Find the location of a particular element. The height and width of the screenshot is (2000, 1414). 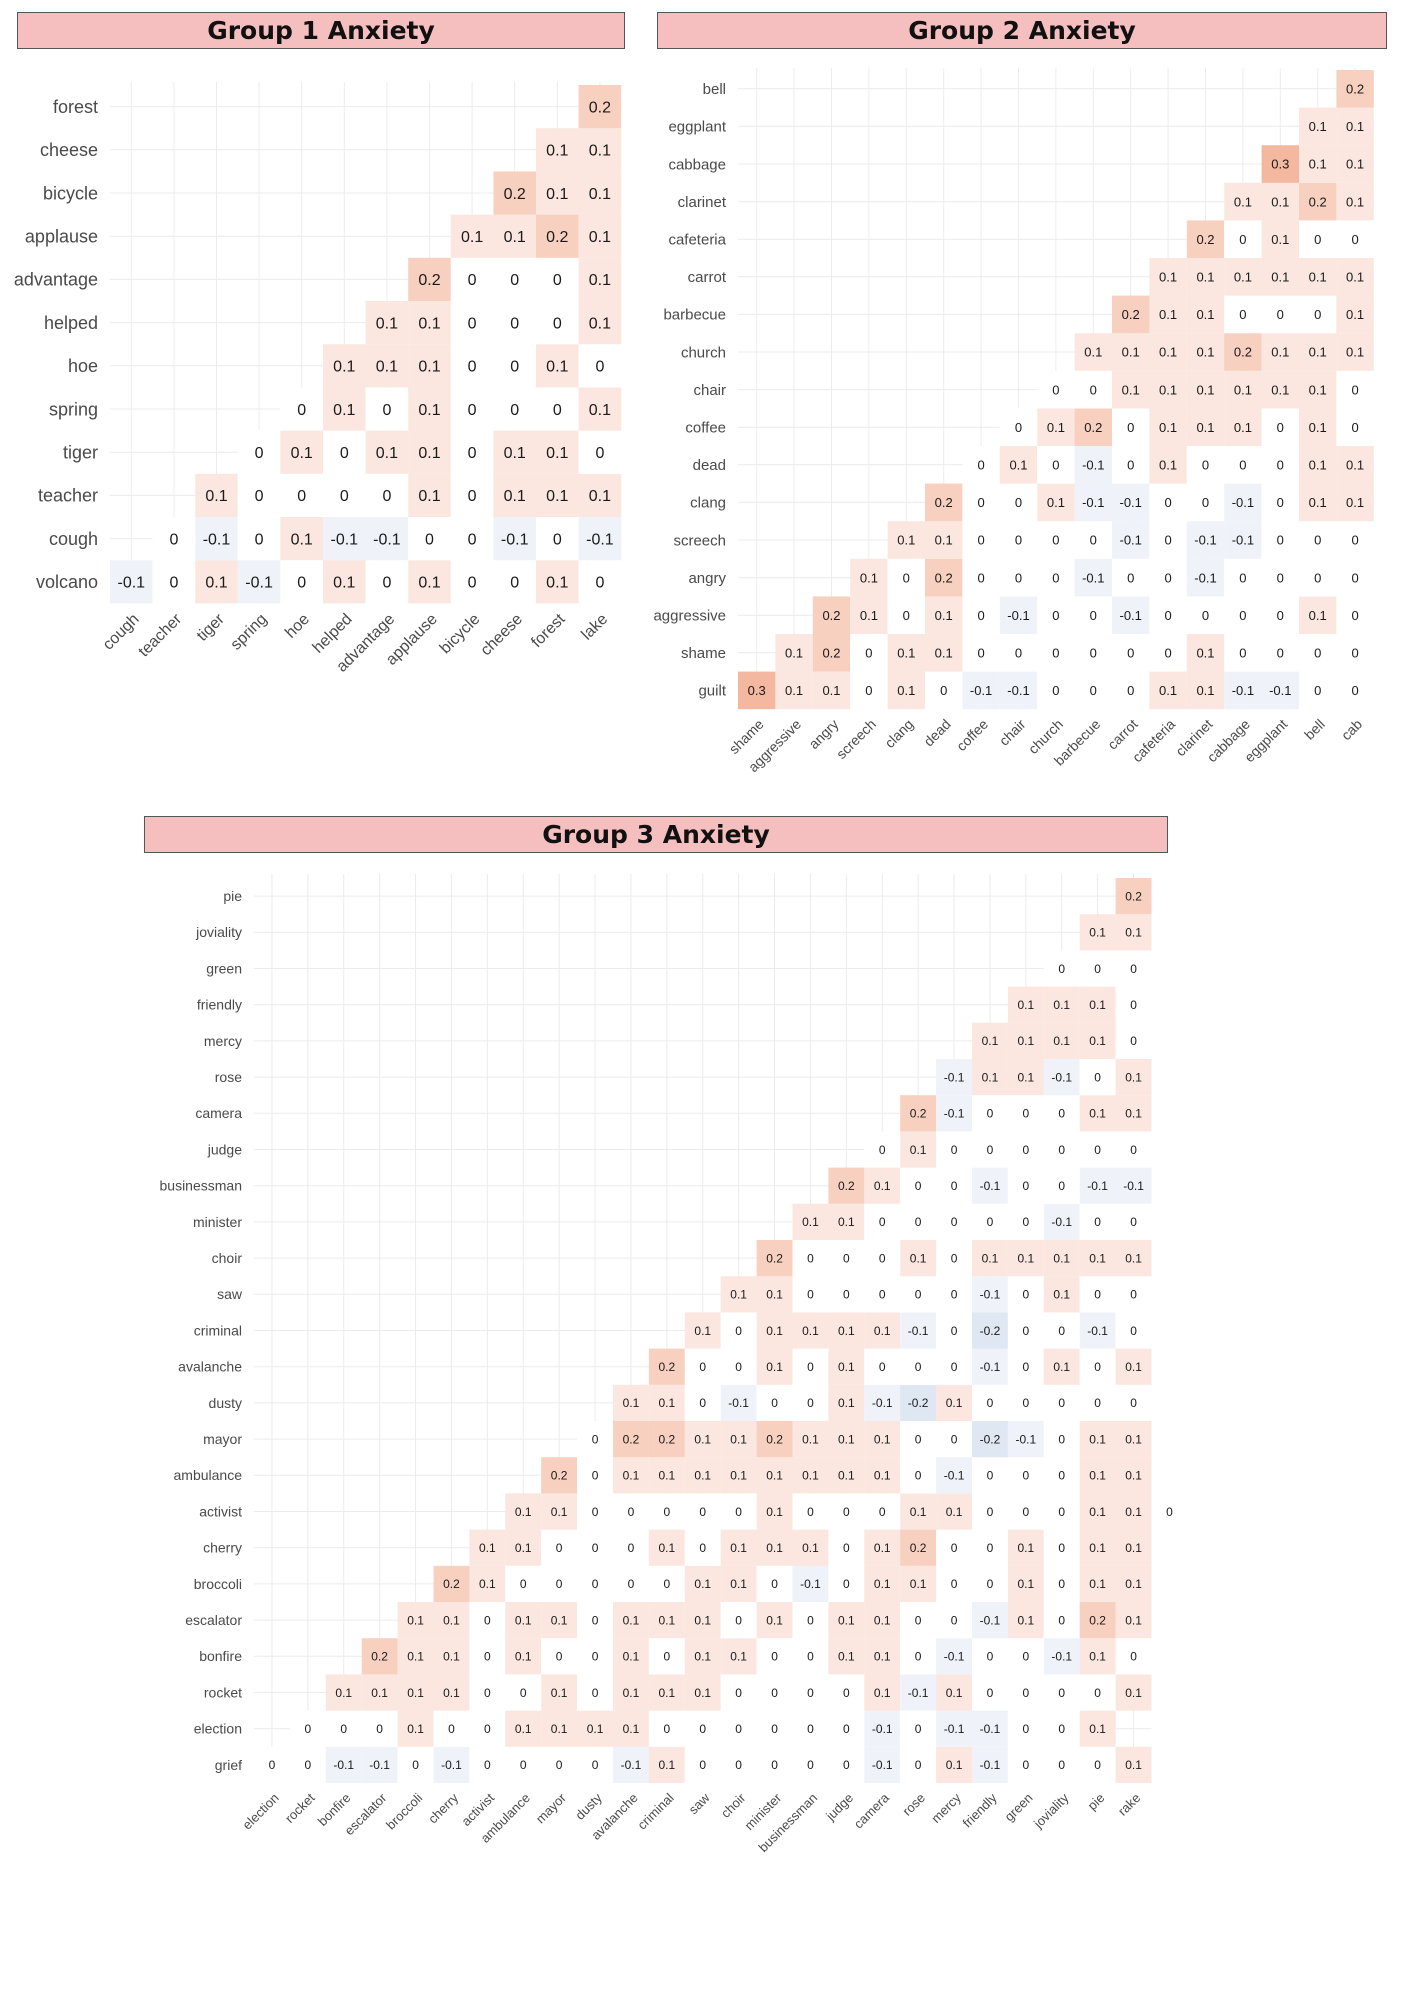

y-tick-label: joviality is located at coordinates (218, 932).